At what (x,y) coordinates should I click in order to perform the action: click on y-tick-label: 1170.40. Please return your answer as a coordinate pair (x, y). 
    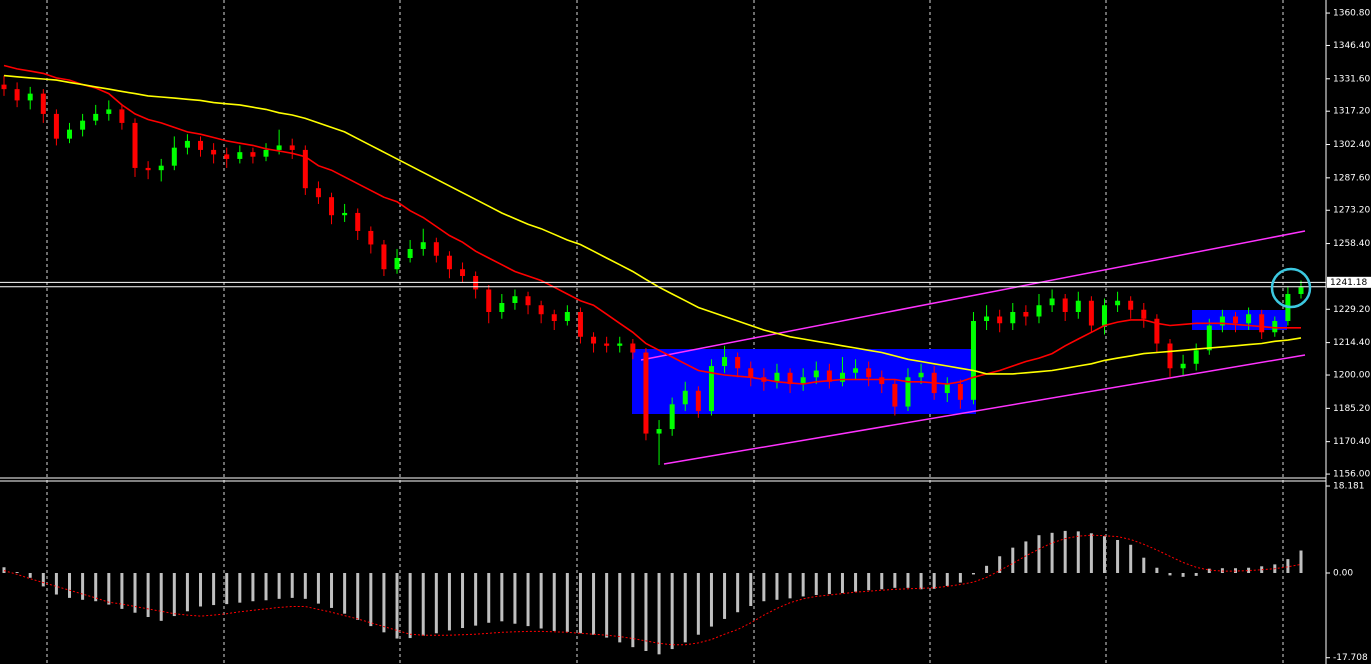
    Looking at the image, I should click on (1351, 442).